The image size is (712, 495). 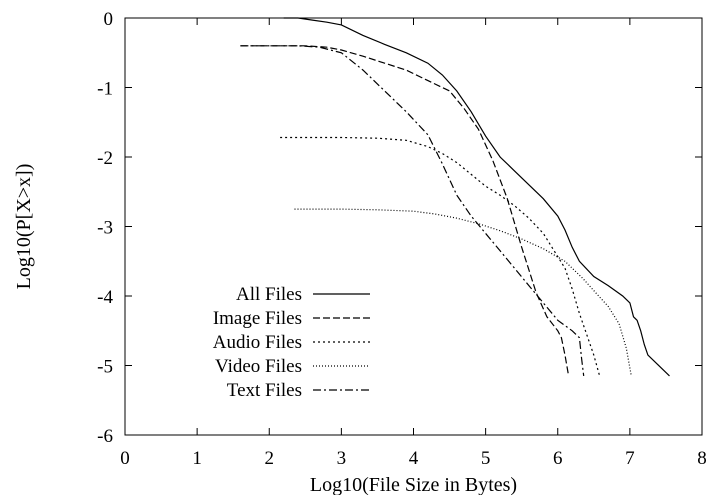 I want to click on x-axis-label: Log10(File Size in Bytes), so click(x=413, y=484).